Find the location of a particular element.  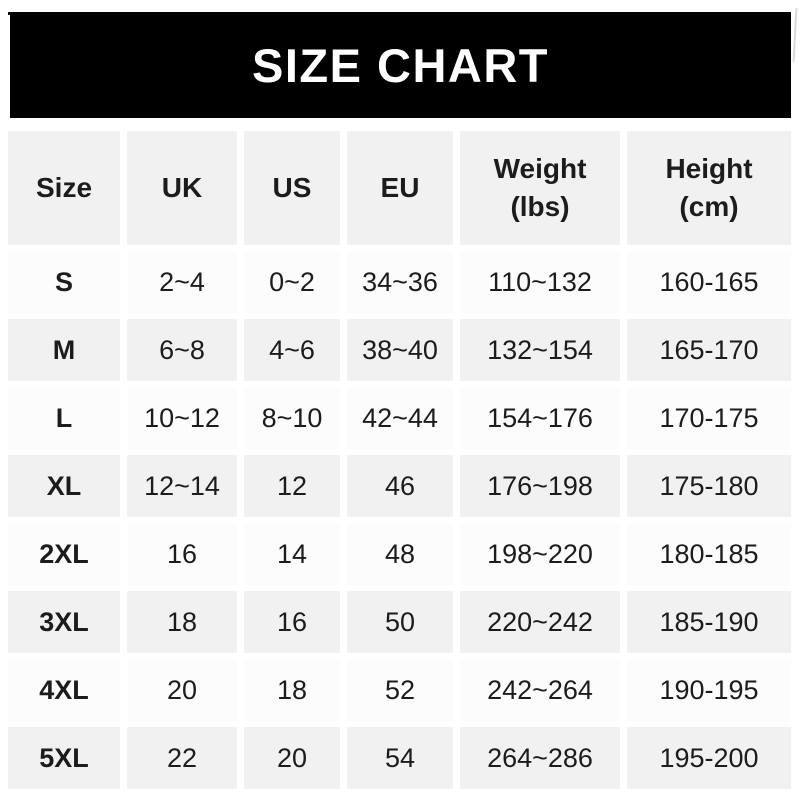

table-cell: 4~6 is located at coordinates (292, 350).